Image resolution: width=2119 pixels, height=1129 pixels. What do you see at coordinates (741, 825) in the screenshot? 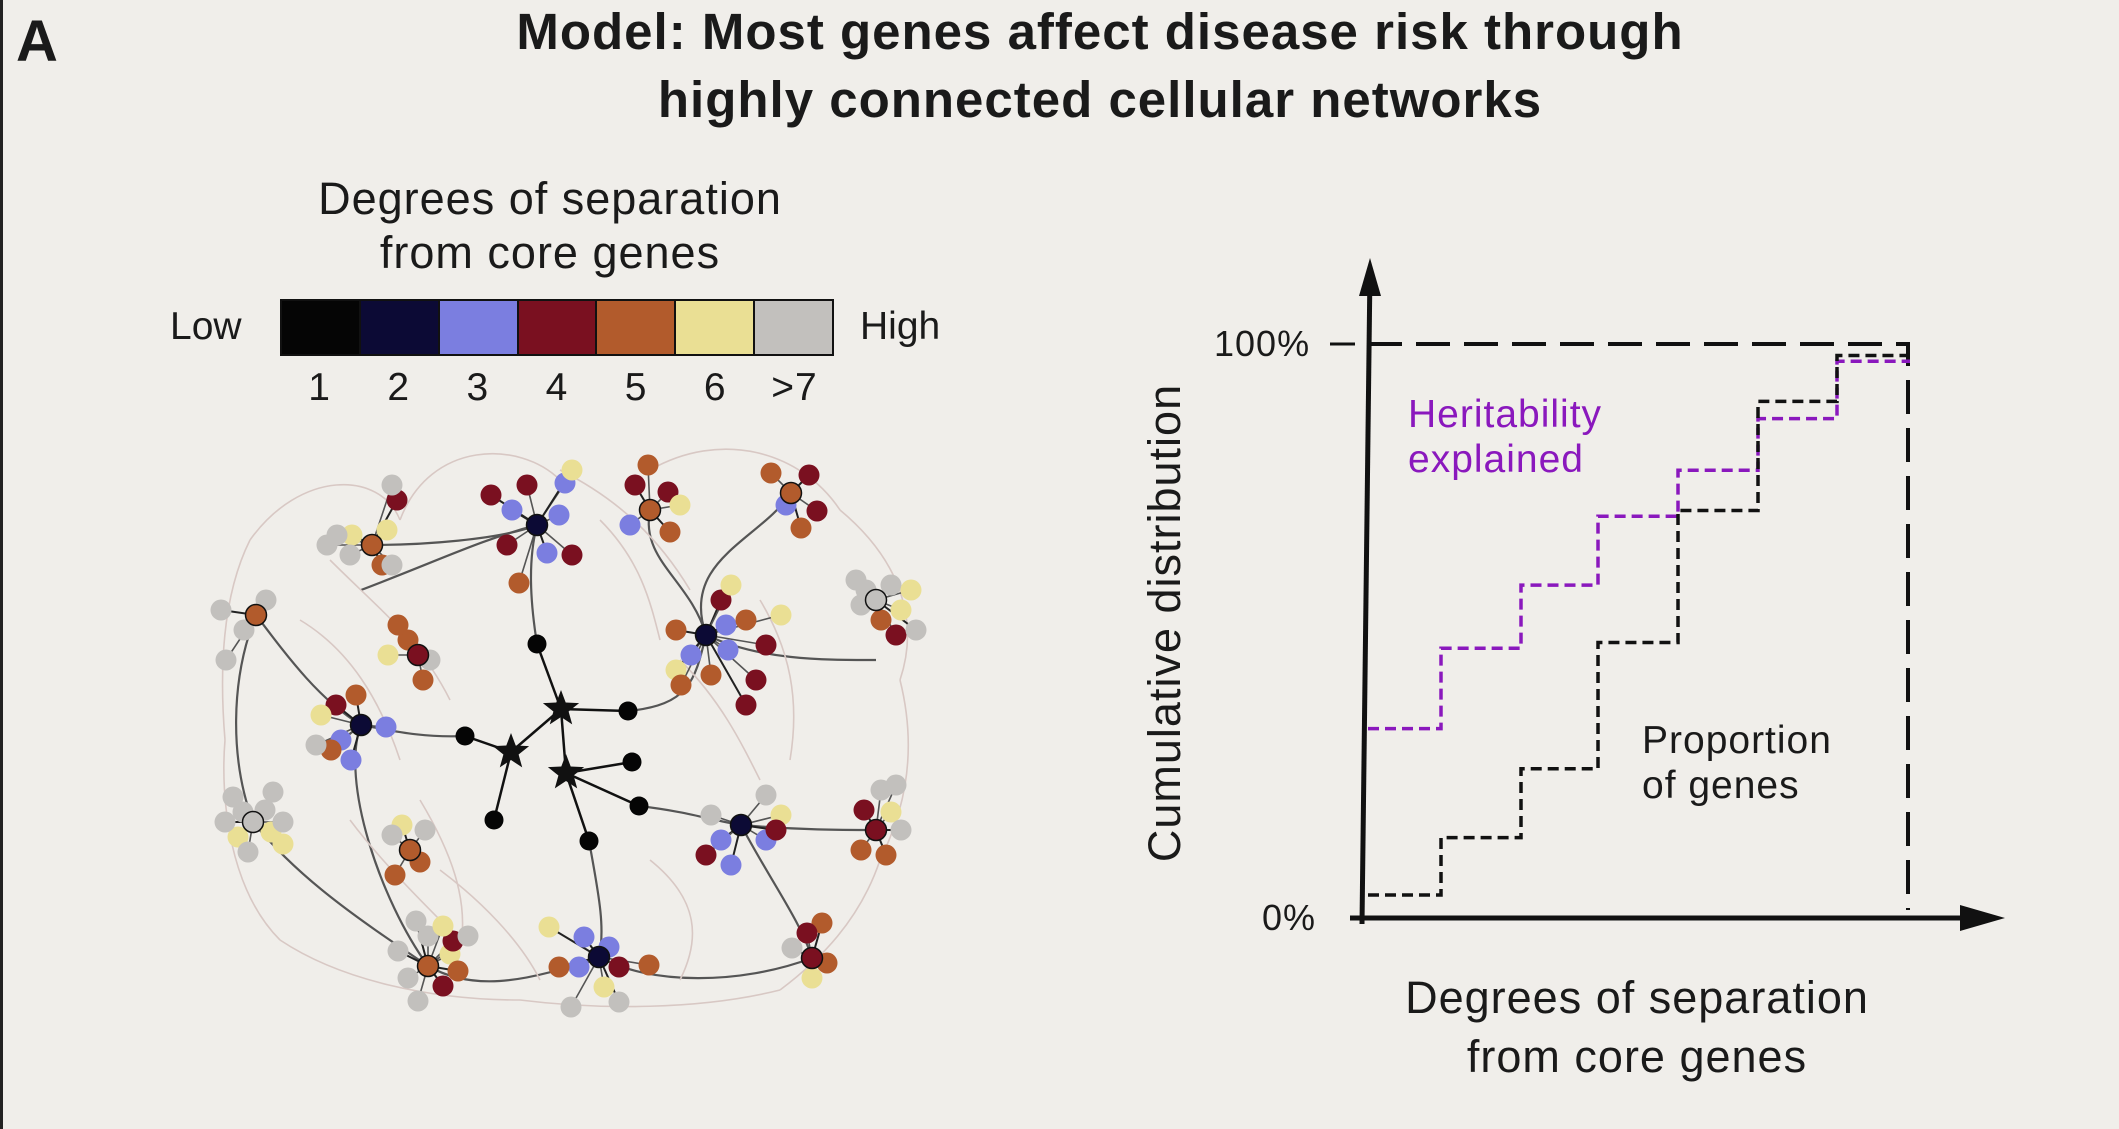
I see `gene-hub-rightlow` at bounding box center [741, 825].